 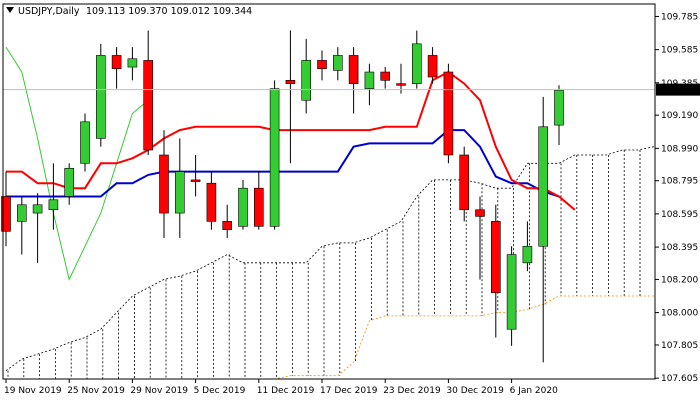 I want to click on x-tick-label: 5 Dec 2019, so click(x=220, y=391).